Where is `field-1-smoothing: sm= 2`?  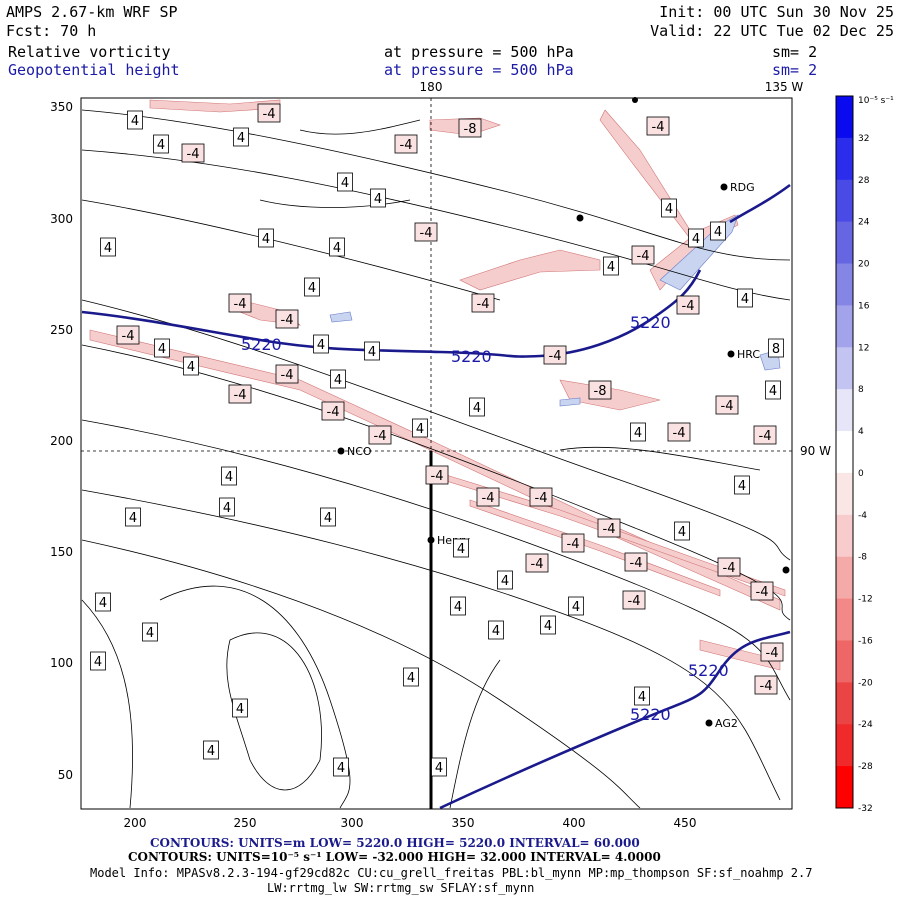
field-1-smoothing: sm= 2 is located at coordinates (794, 52).